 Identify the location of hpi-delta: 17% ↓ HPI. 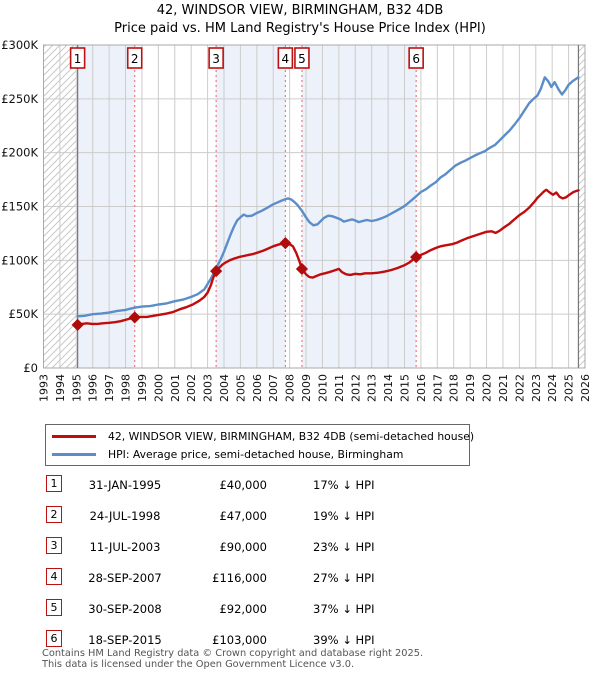
(344, 485).